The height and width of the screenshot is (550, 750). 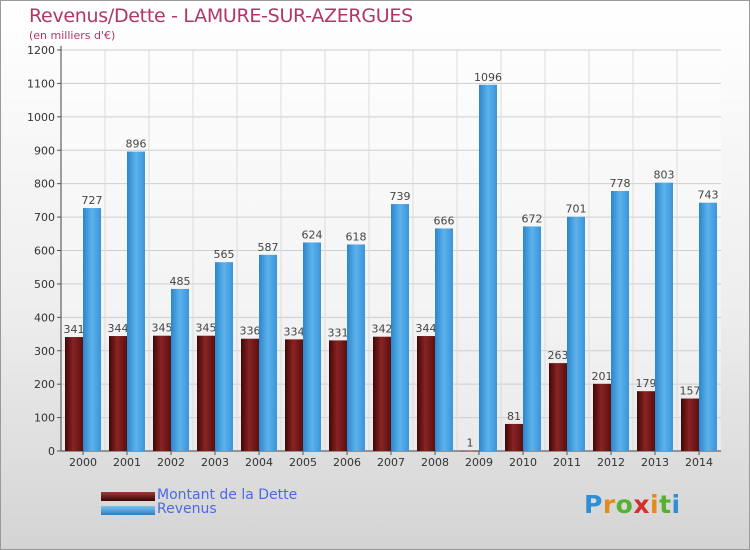 What do you see at coordinates (171, 462) in the screenshot?
I see `x-tick-label: 2002` at bounding box center [171, 462].